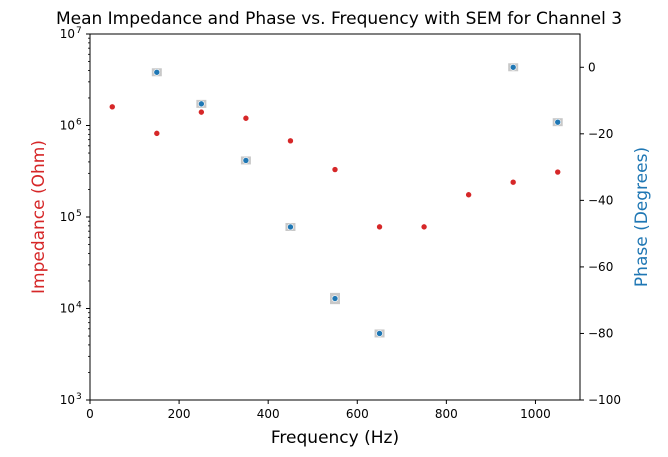 The image size is (668, 457). I want to click on right-tick-label: −20, so click(600, 134).